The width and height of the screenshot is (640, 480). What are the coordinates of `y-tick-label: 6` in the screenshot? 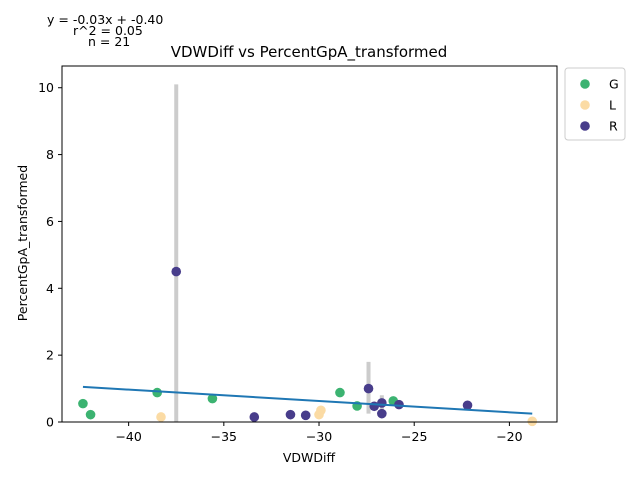 It's located at (50, 221).